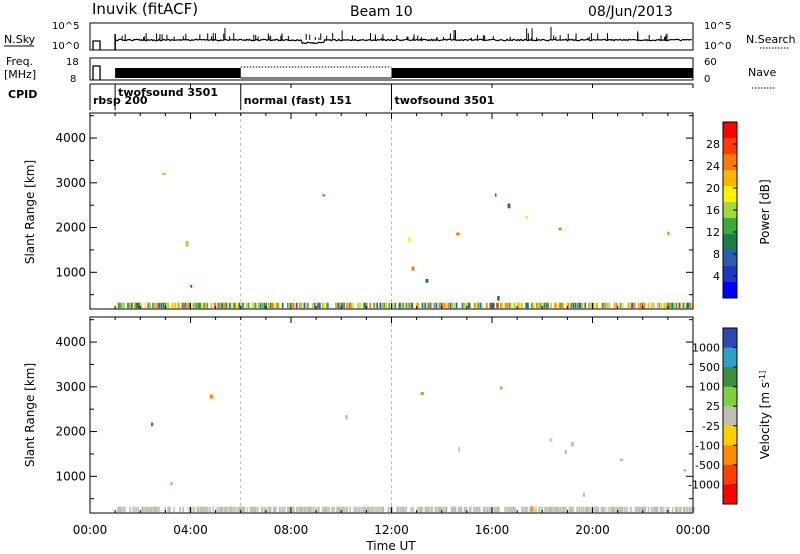  I want to click on colorbar-tick-label: 500, so click(709, 367).